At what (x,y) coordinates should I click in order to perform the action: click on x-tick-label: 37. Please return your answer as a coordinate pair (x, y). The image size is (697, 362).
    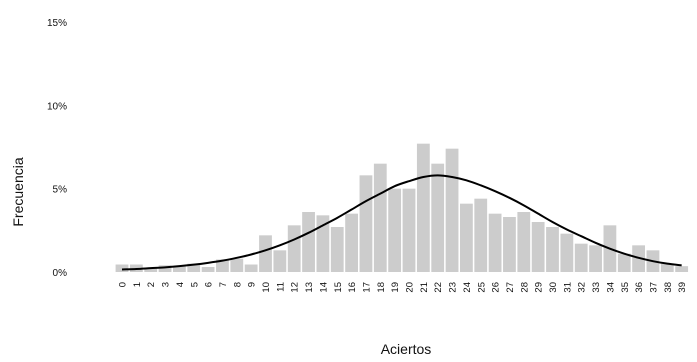
    Looking at the image, I should click on (653, 287).